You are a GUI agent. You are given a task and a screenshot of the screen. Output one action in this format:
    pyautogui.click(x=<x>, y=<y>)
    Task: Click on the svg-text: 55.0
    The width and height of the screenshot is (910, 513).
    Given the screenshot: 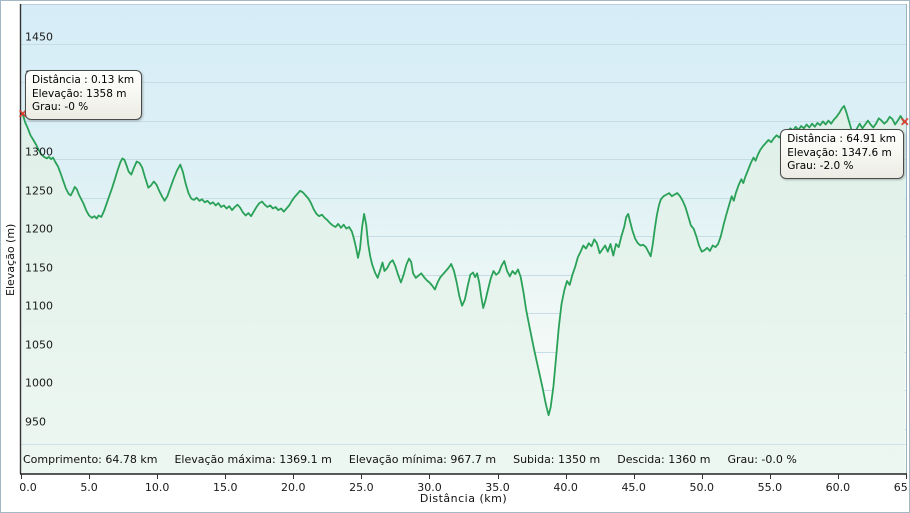 What is the action you would take?
    pyautogui.click(x=770, y=487)
    